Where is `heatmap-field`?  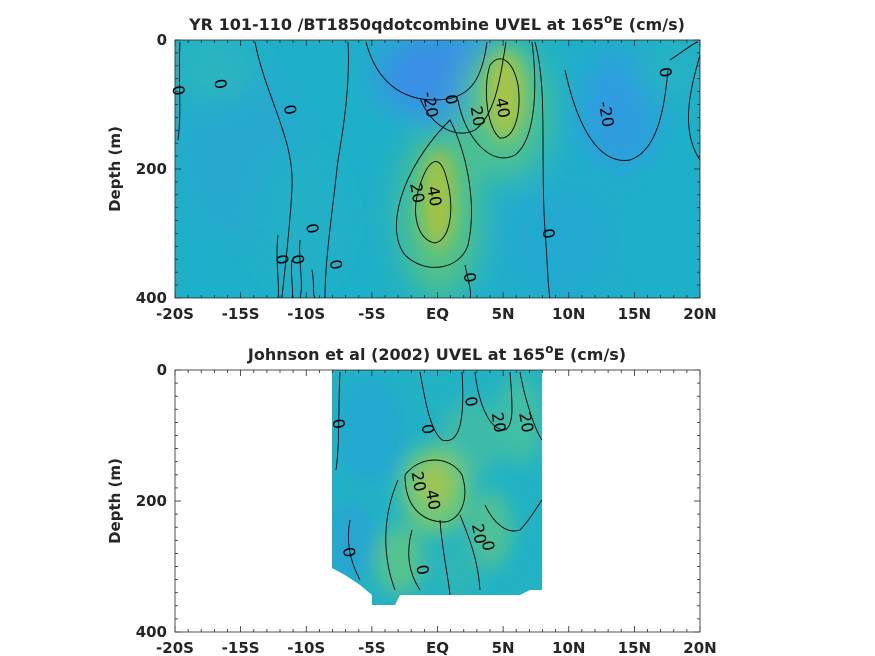 heatmap-field is located at coordinates (437, 487).